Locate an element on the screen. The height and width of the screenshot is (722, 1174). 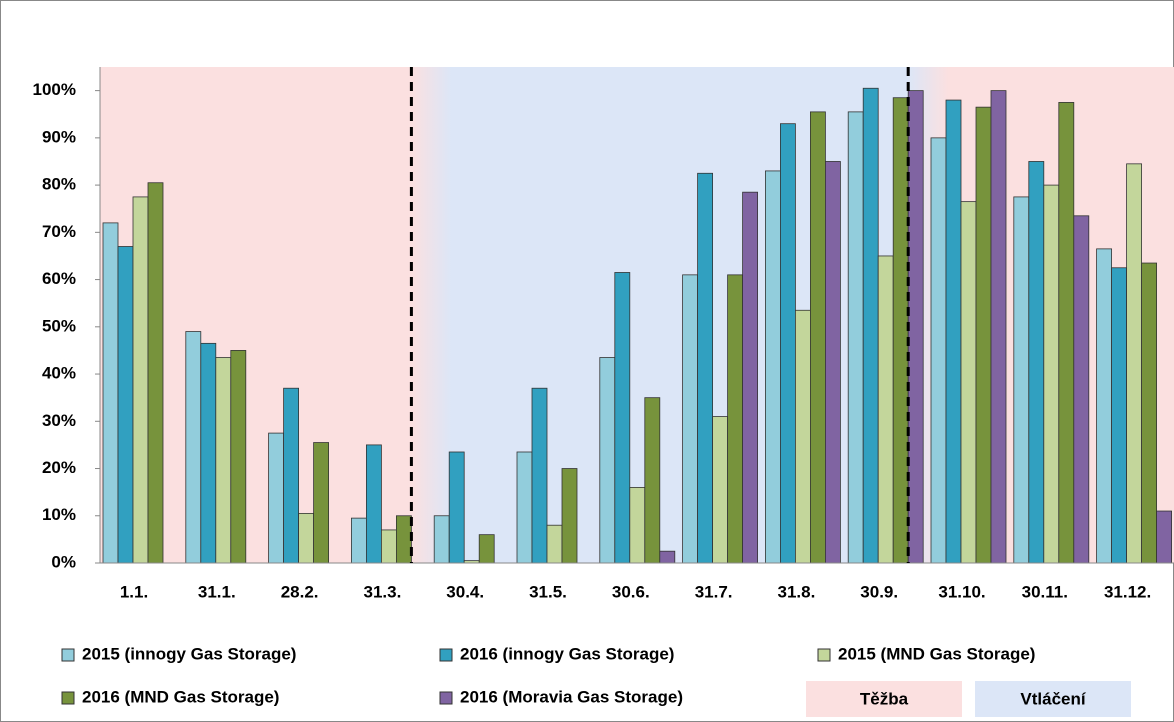
legend-label: 2016 (Moravia Gas Storage) is located at coordinates (571, 696).